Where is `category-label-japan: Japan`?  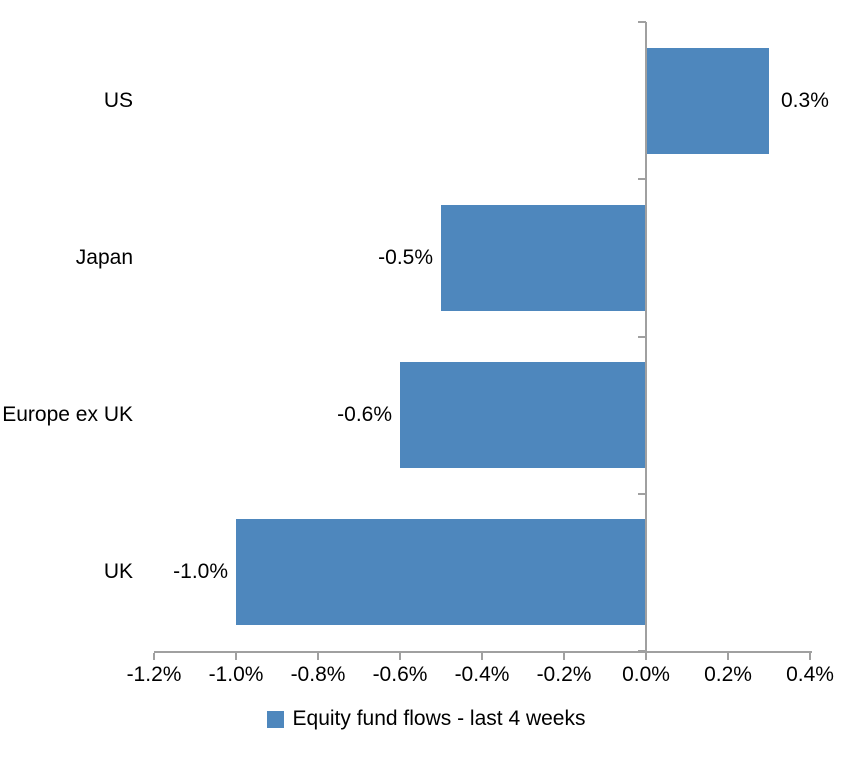 category-label-japan: Japan is located at coordinates (104, 257).